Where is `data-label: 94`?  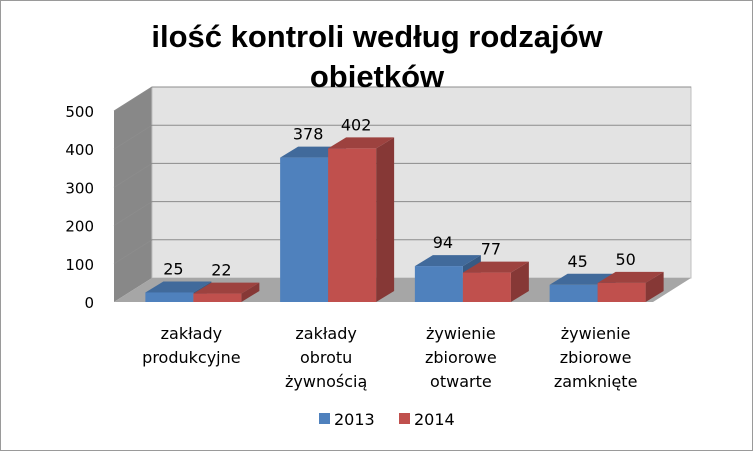 data-label: 94 is located at coordinates (443, 242).